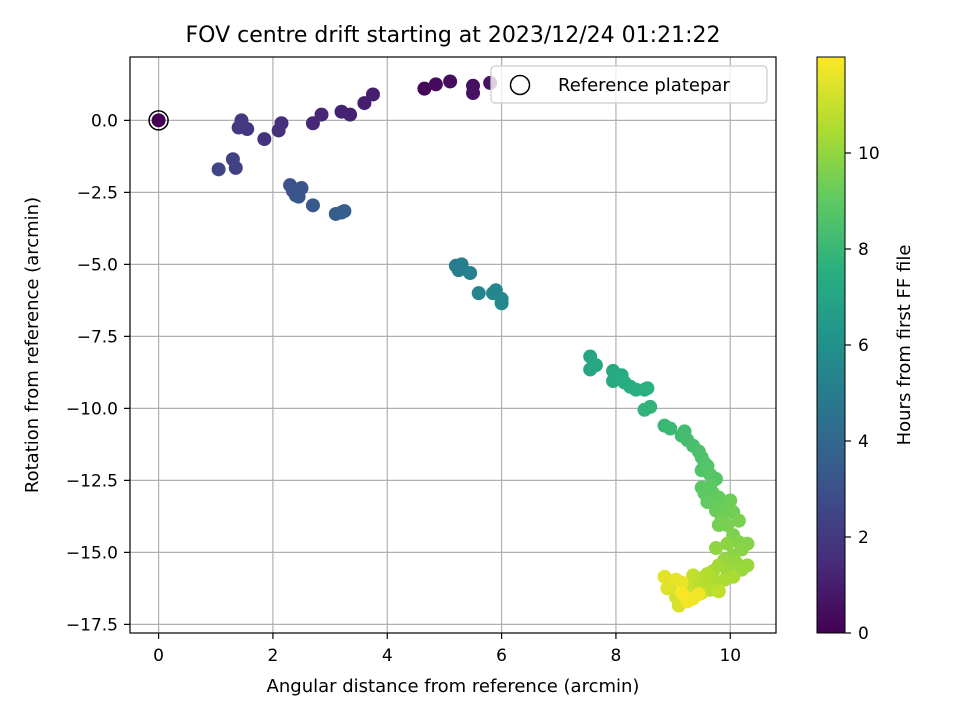  What do you see at coordinates (92, 625) in the screenshot?
I see `y-tick-label: −17.5` at bounding box center [92, 625].